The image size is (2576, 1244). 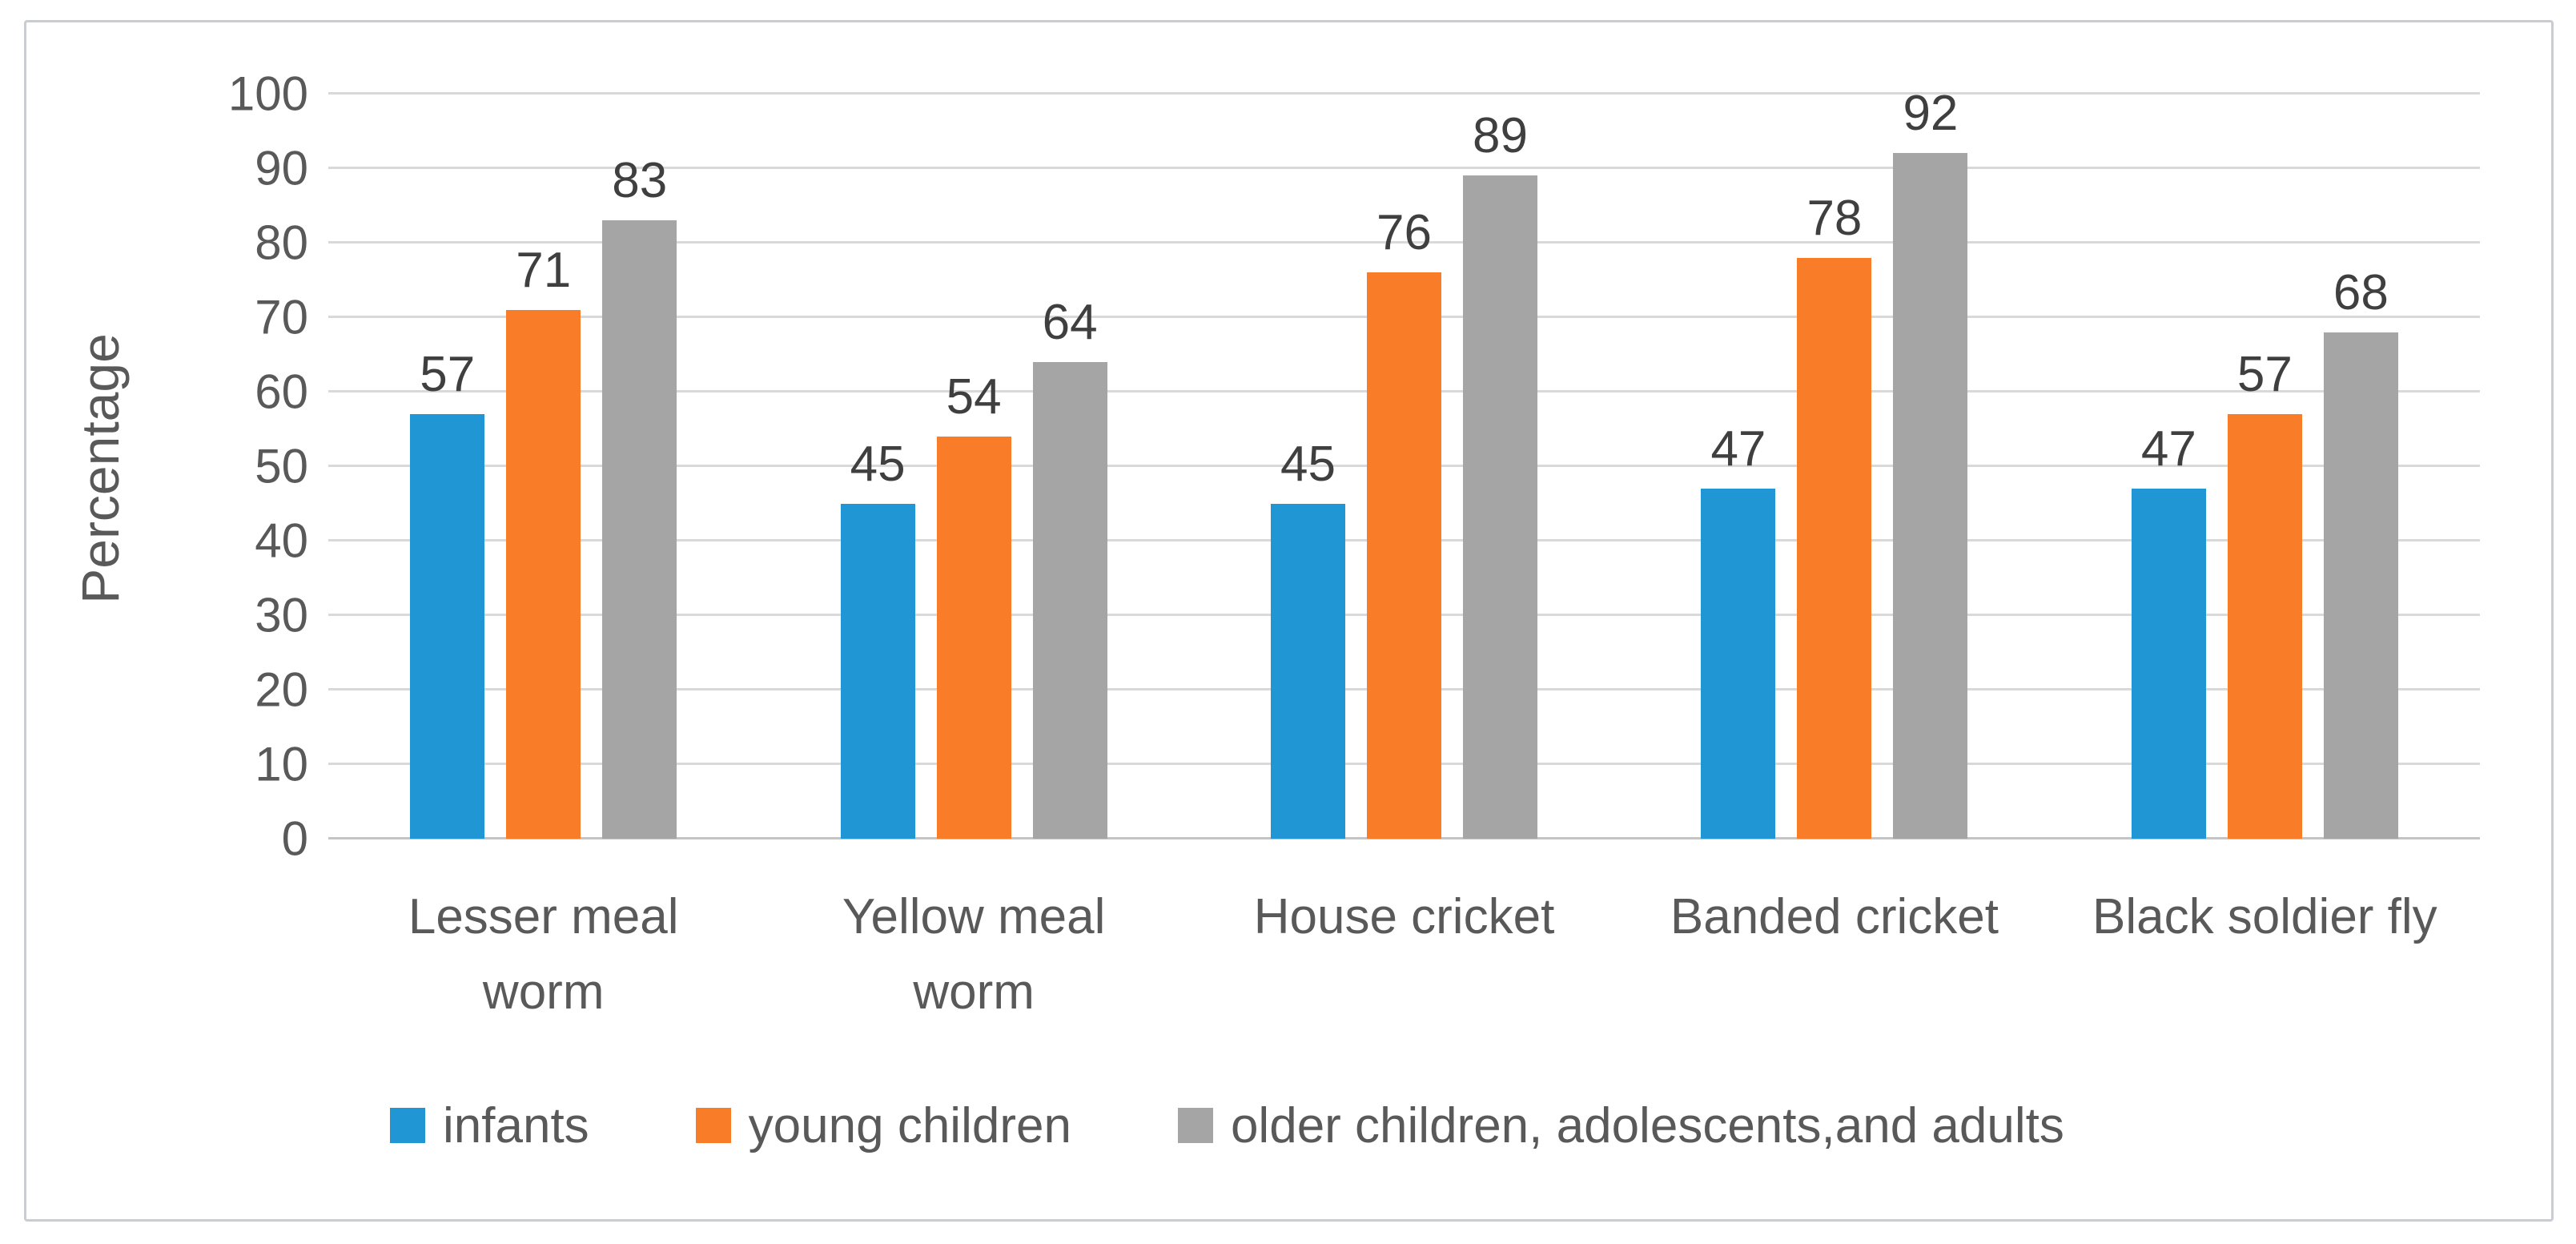 I want to click on x-category-label: Banded cricket, so click(x=1834, y=916).